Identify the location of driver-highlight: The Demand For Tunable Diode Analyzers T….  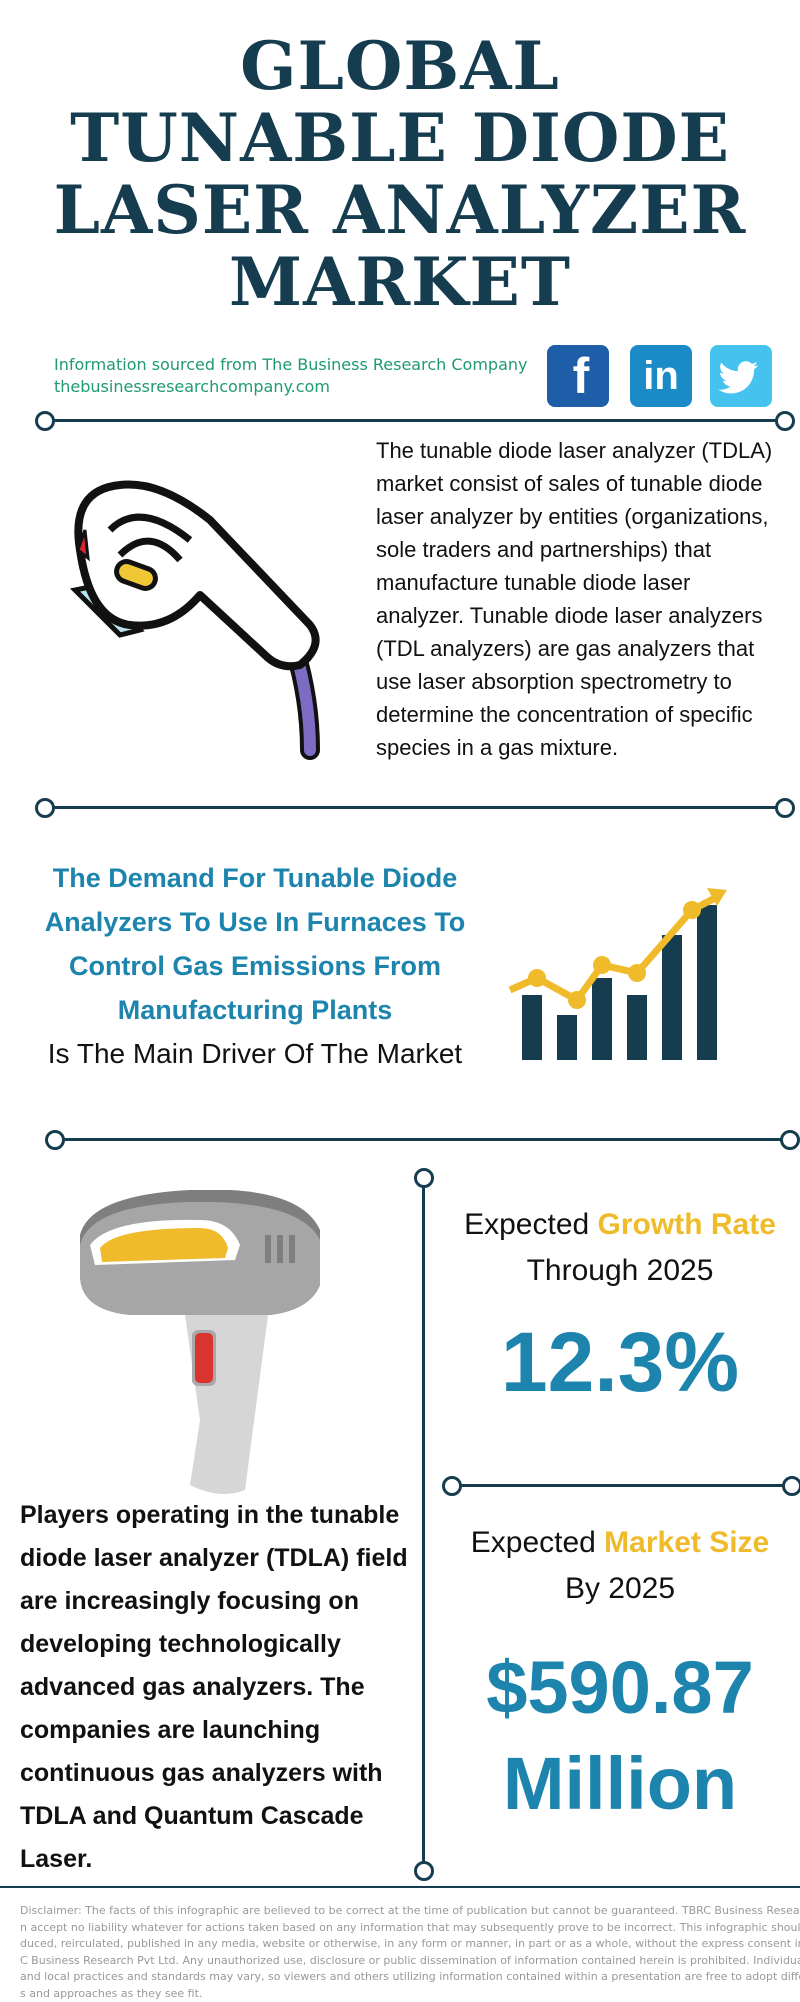
(255, 944).